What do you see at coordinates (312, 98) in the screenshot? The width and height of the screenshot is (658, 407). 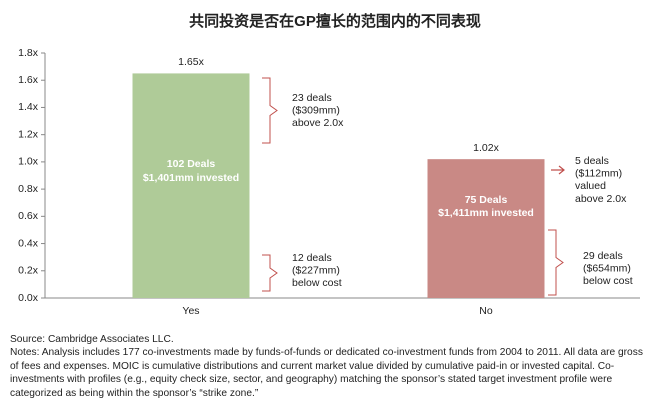 I see `annotation-text: 23 deals` at bounding box center [312, 98].